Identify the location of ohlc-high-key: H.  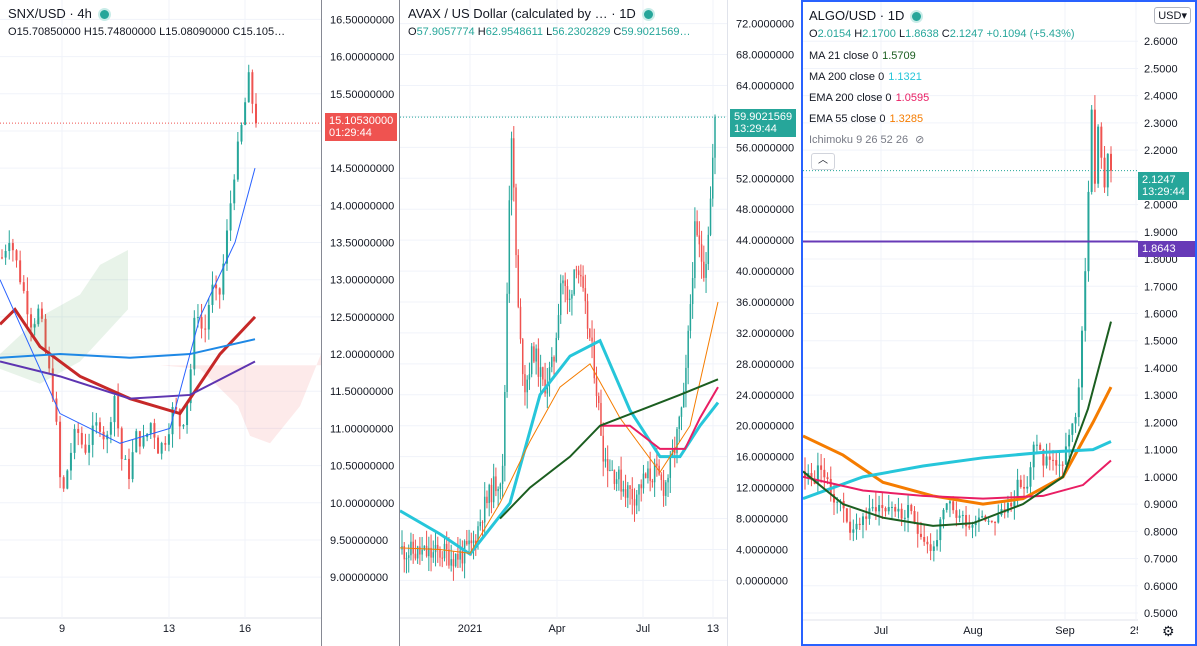
(87, 32).